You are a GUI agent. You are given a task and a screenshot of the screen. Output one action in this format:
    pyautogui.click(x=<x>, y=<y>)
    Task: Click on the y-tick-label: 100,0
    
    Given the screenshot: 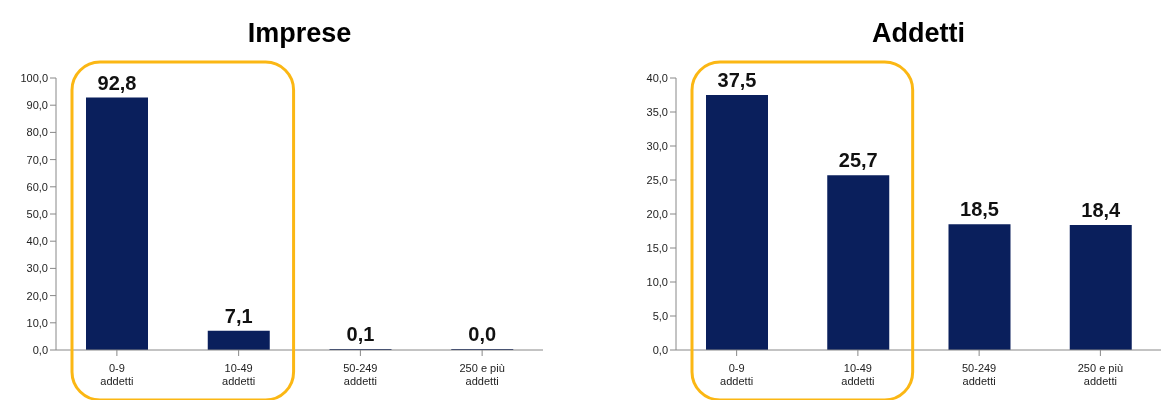 What is the action you would take?
    pyautogui.click(x=34, y=77)
    